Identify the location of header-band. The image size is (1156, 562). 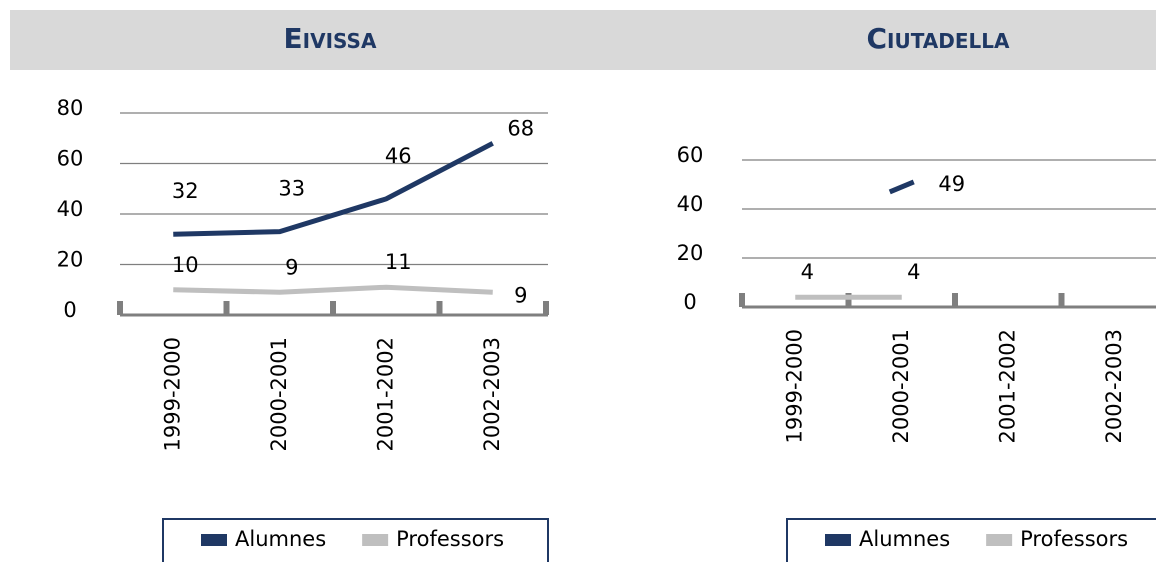
(583, 40).